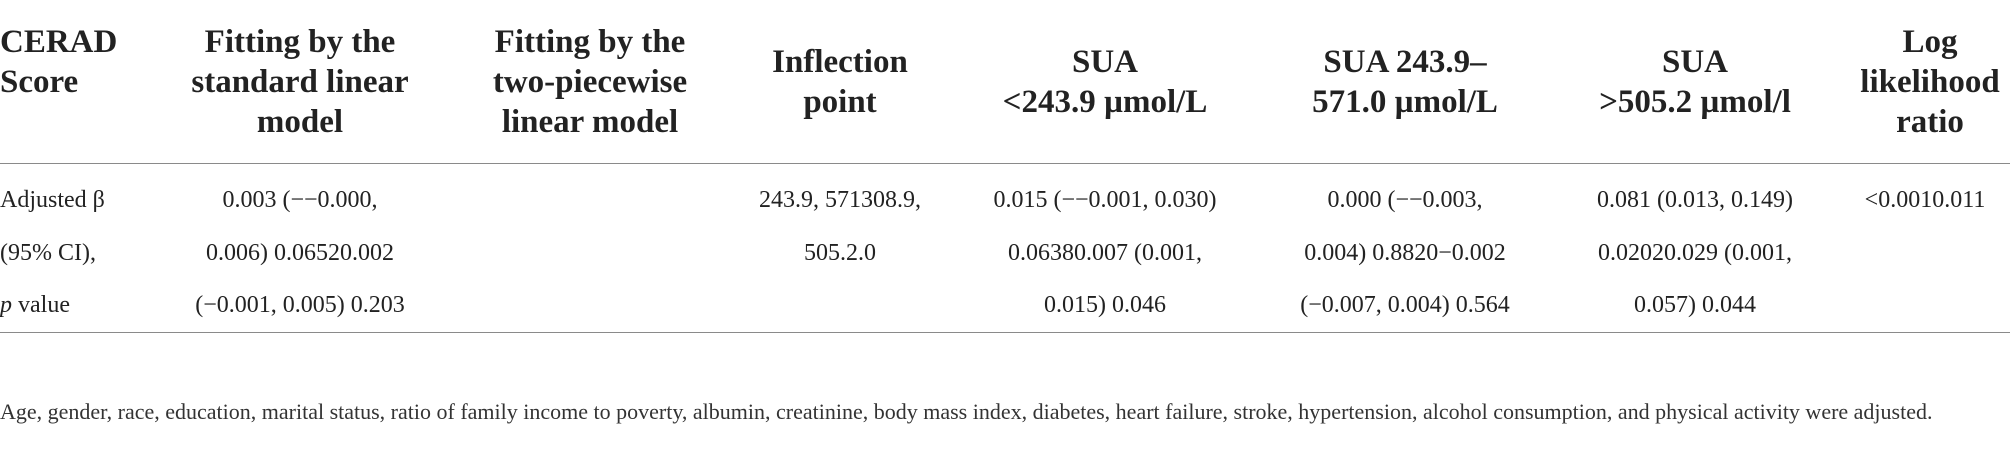  I want to click on cell-log-likelihood: <0.0010.011, so click(1925, 200).